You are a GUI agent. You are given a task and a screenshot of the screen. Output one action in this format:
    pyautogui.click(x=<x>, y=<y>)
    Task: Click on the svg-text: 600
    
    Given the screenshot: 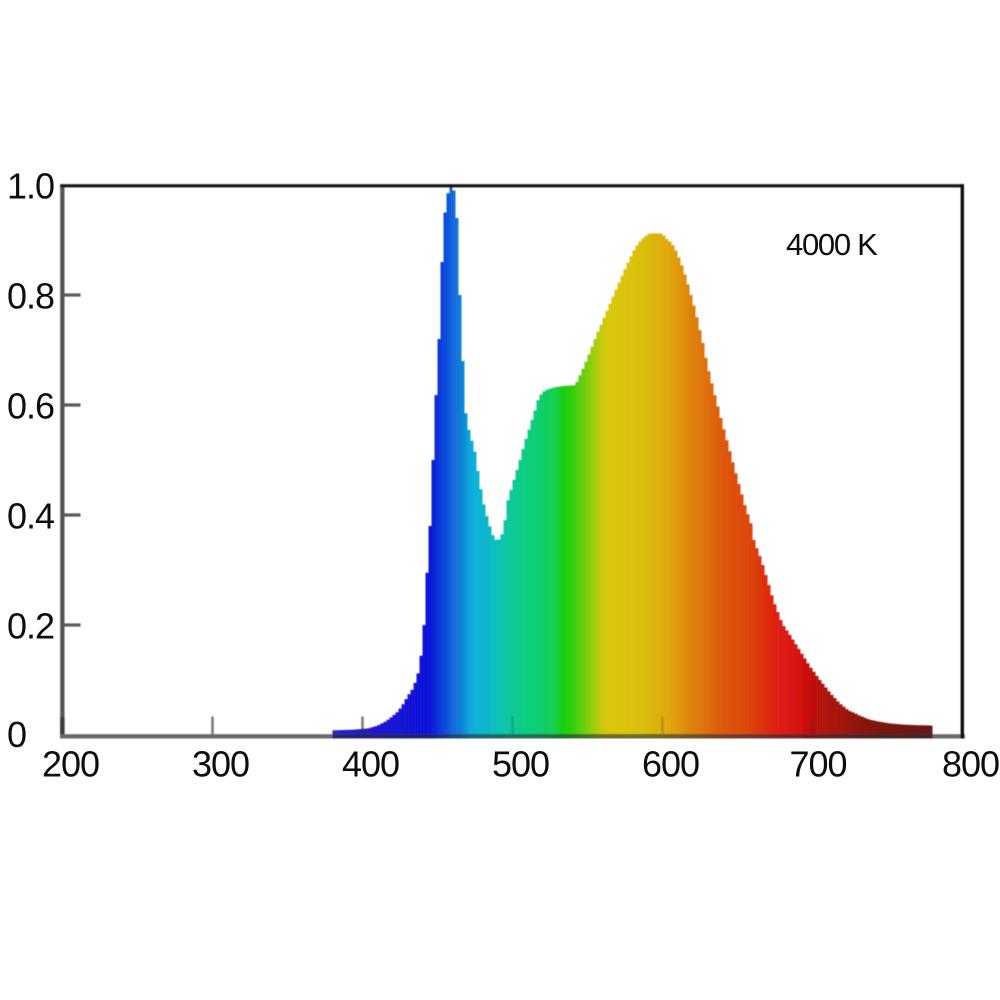 What is the action you would take?
    pyautogui.click(x=670, y=764)
    